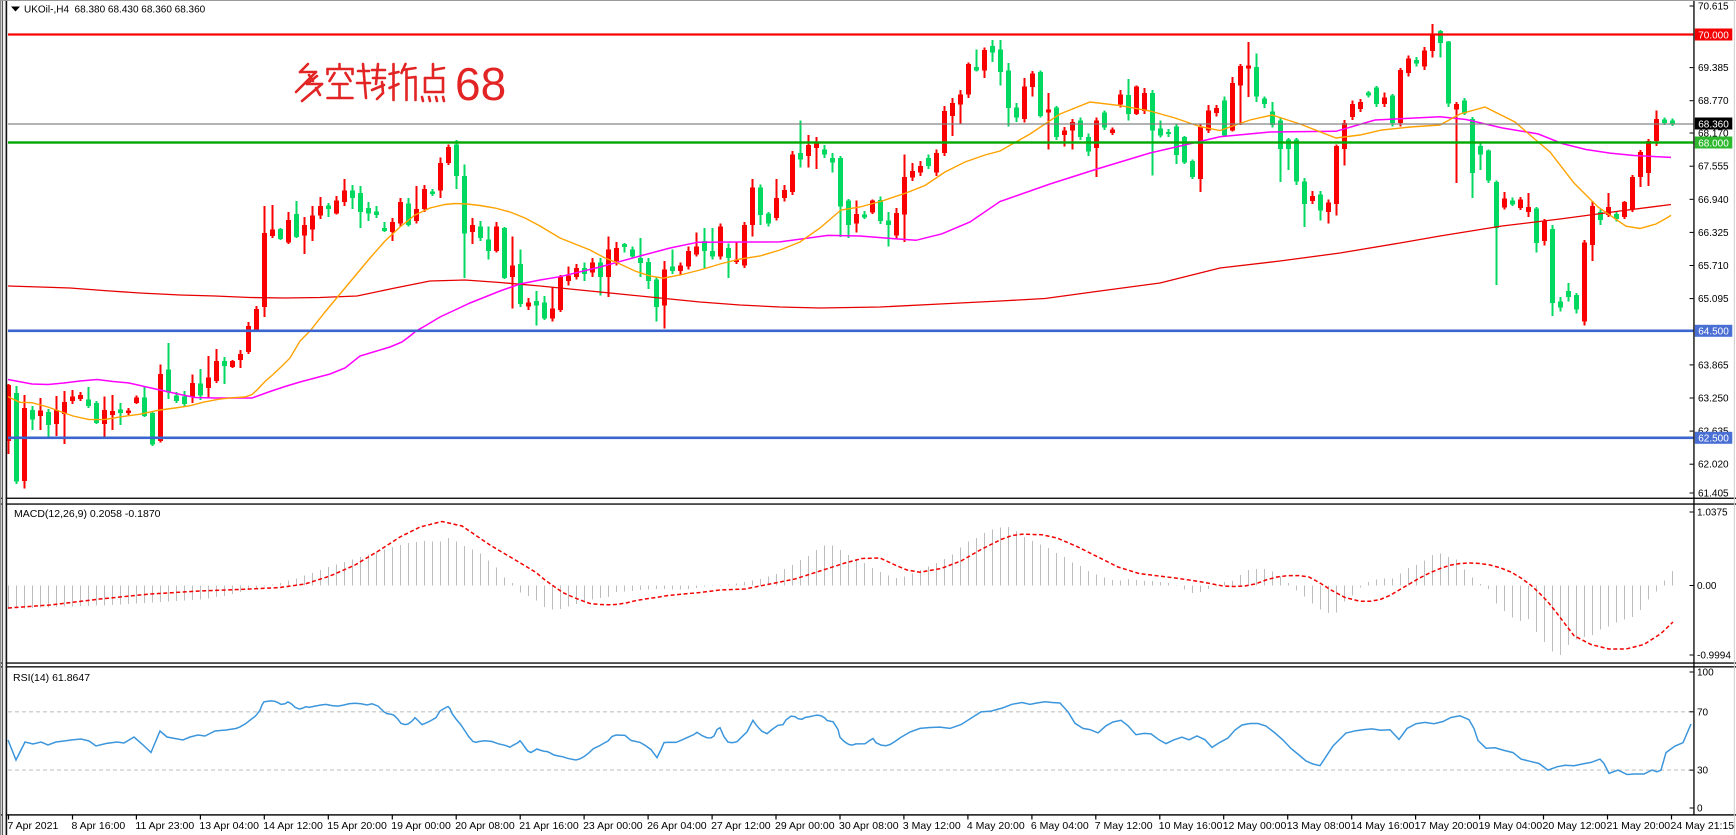 The height and width of the screenshot is (835, 1736). I want to click on svg-text: 6 May 04:00, so click(1060, 826).